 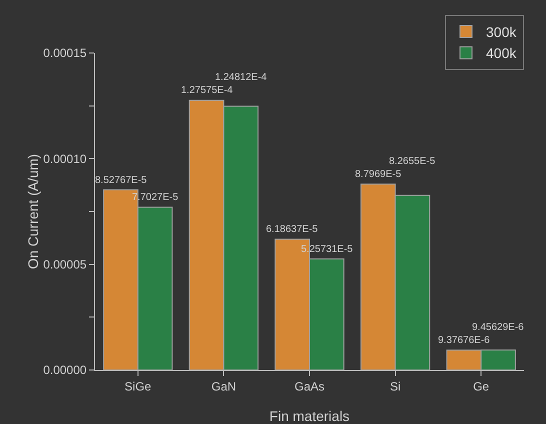 What do you see at coordinates (502, 53) in the screenshot?
I see `legend-label: 400k` at bounding box center [502, 53].